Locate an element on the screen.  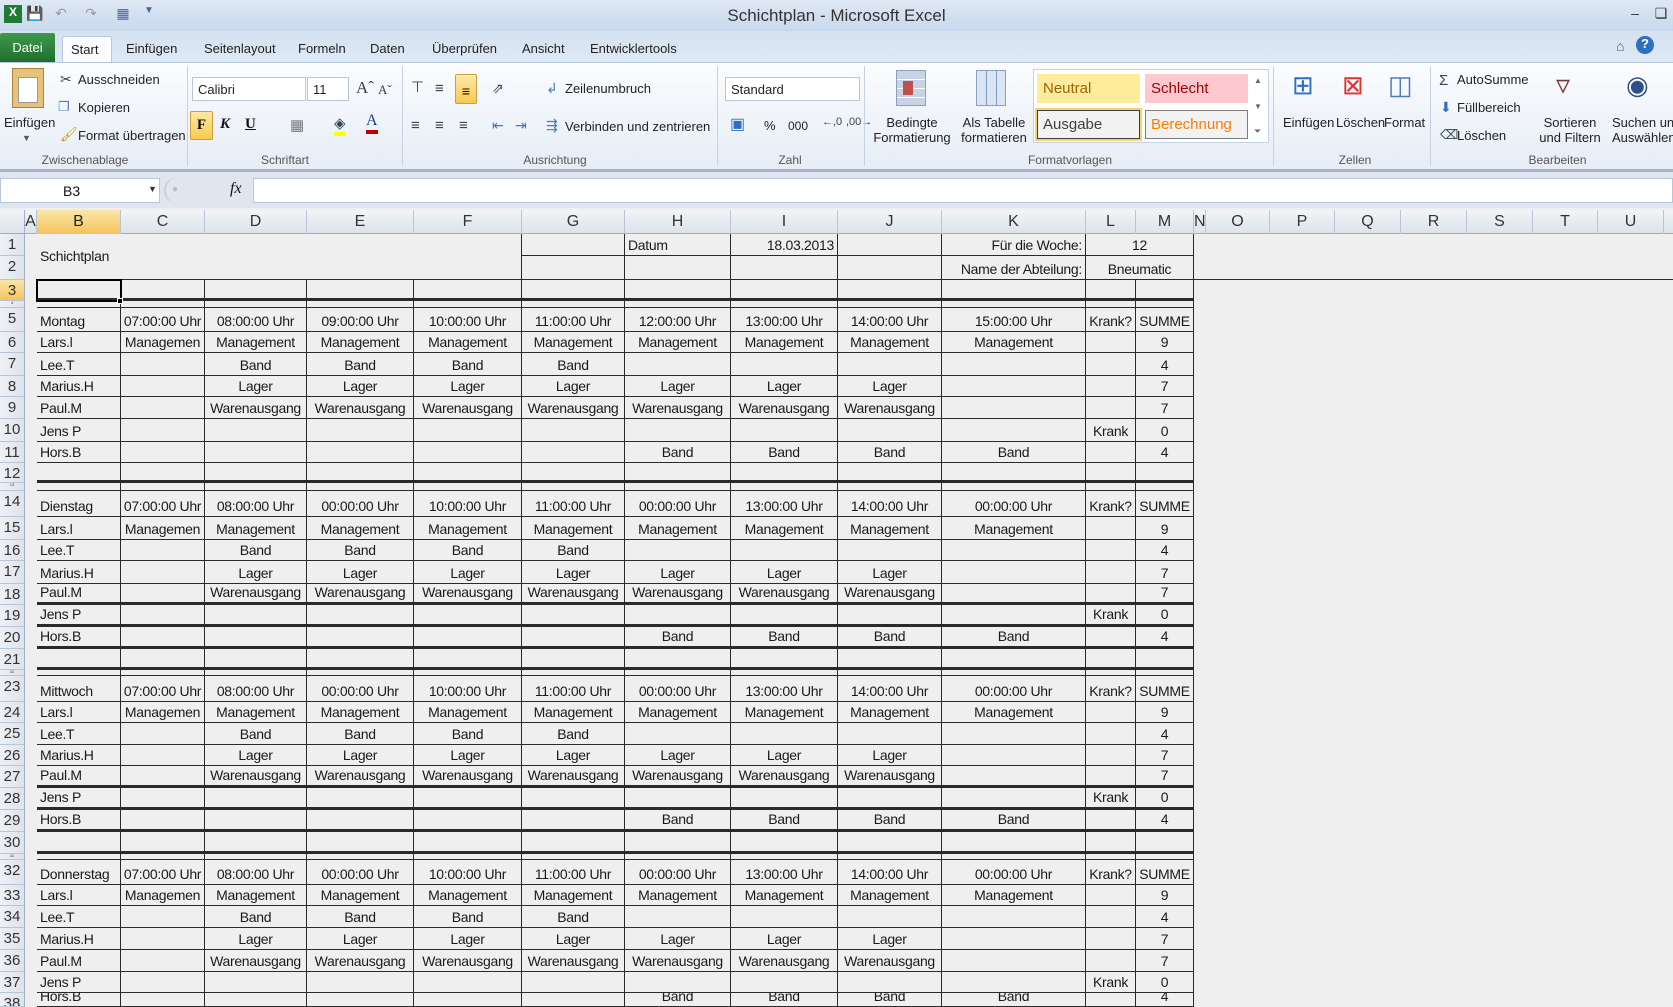
cell-m29: 4 is located at coordinates (1165, 821).